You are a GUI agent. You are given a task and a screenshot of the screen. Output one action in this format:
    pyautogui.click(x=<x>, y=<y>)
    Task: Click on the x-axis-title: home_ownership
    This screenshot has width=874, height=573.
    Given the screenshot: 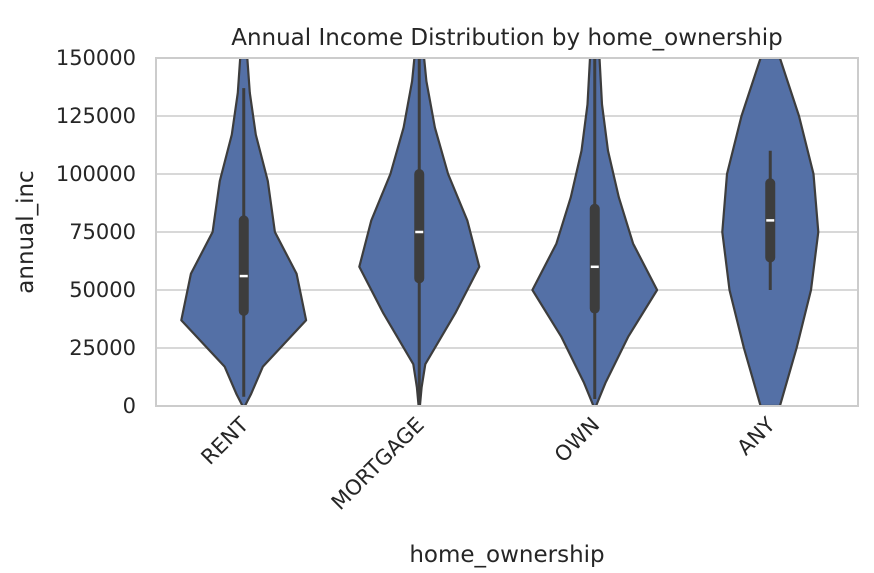 What is the action you would take?
    pyautogui.click(x=506, y=555)
    